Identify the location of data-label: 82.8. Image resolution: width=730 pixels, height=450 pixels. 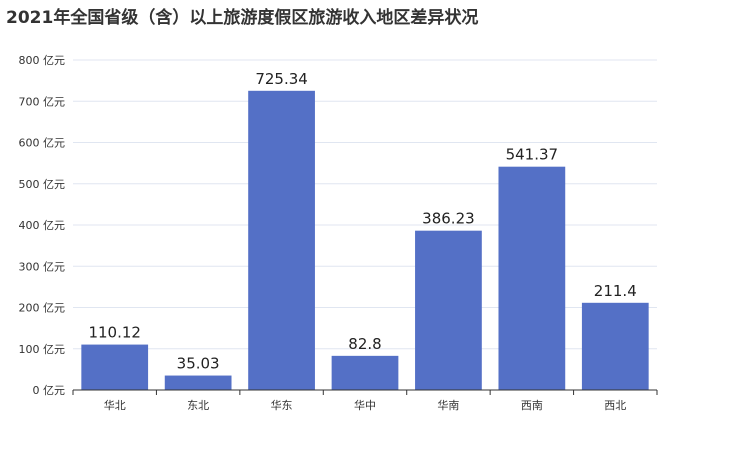
(364, 344).